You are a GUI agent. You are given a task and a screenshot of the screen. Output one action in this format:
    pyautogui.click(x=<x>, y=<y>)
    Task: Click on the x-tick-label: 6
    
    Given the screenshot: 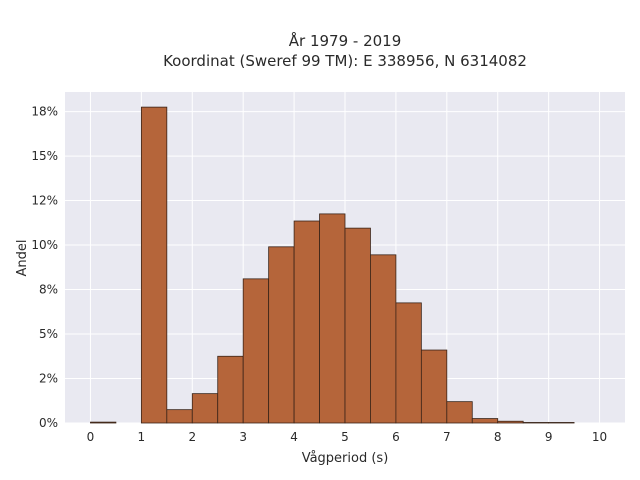 What is the action you would take?
    pyautogui.click(x=396, y=437)
    